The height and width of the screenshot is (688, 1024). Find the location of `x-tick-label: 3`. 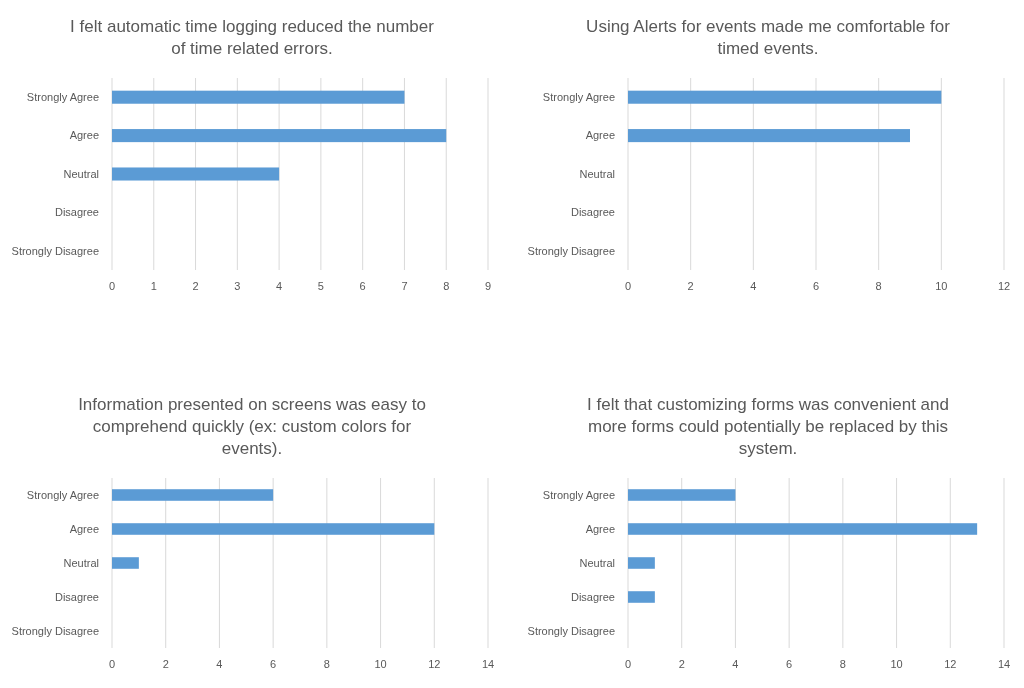

x-tick-label: 3 is located at coordinates (237, 286).